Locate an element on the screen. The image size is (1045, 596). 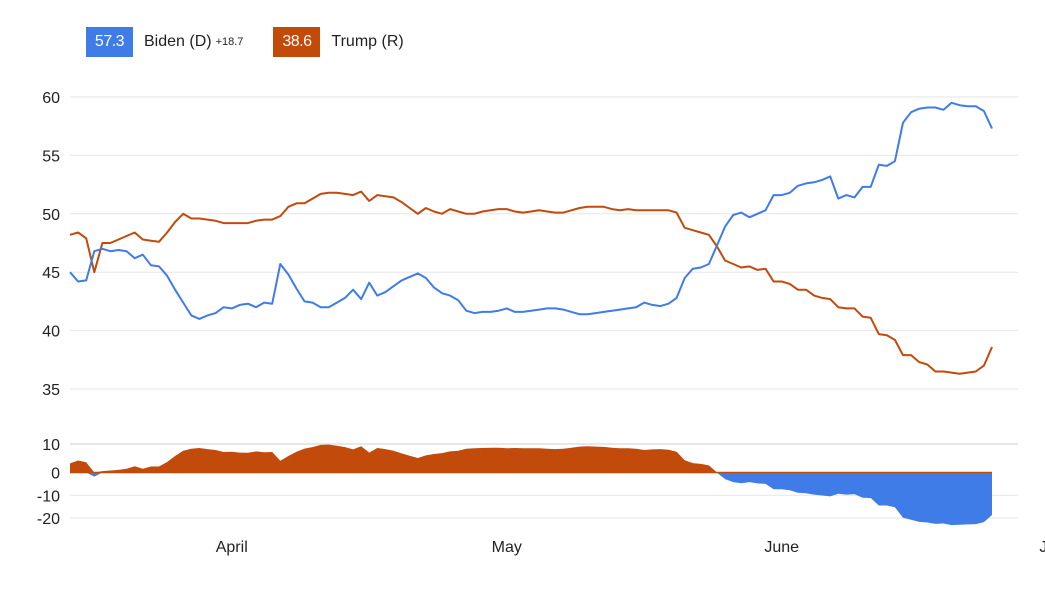
trump-value-badge: 38.6 is located at coordinates (297, 42).